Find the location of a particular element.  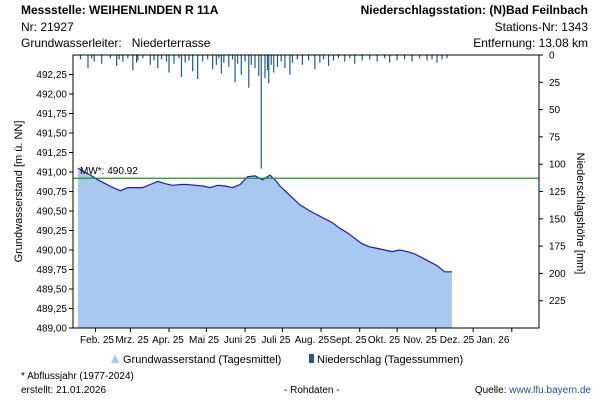

y-tick-label: 489,50 is located at coordinates (51, 290).